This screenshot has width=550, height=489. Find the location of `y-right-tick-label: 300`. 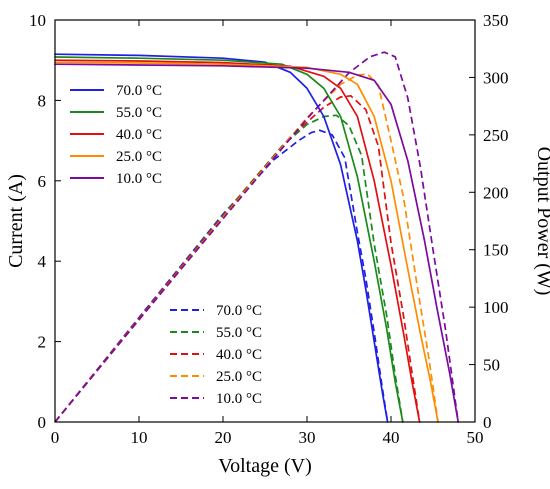

y-right-tick-label: 300 is located at coordinates (496, 77).